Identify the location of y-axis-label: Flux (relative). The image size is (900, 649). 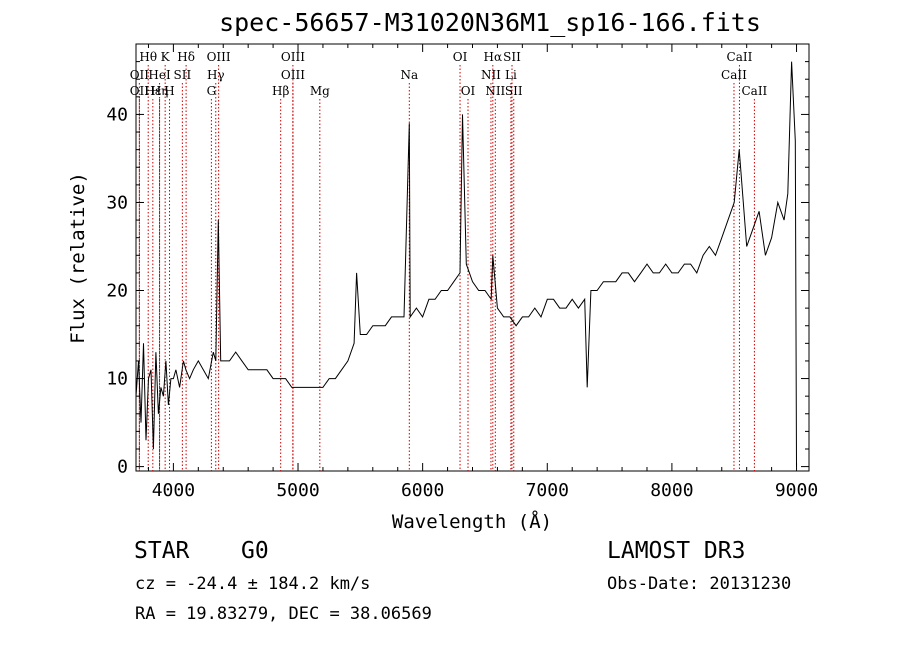
(78, 258).